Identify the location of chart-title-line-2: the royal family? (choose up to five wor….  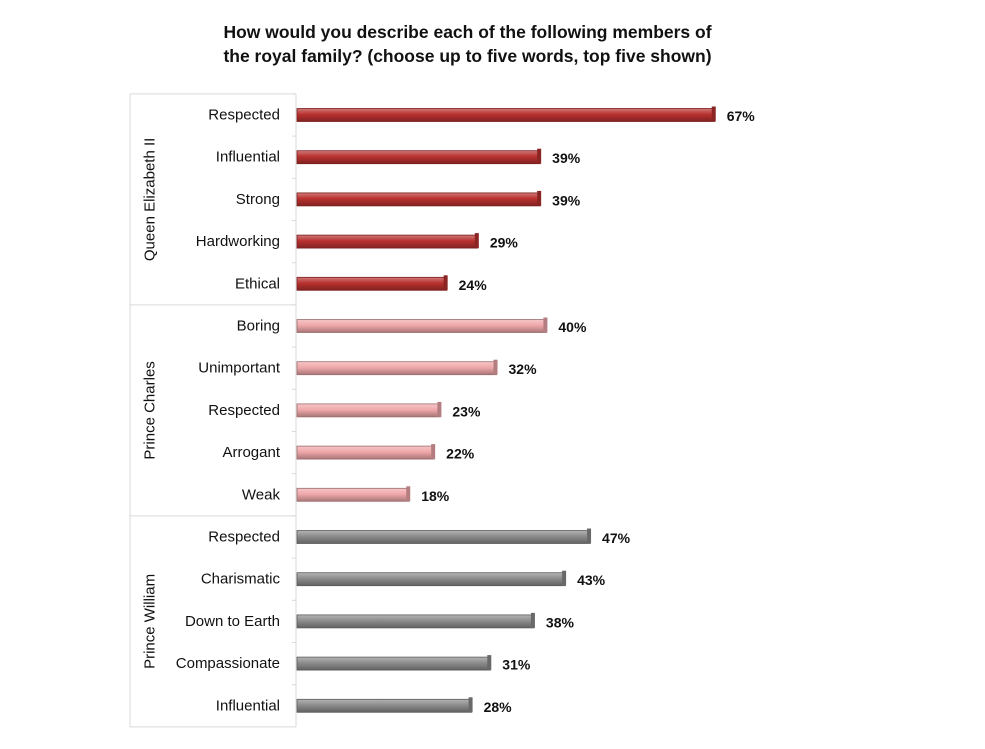
(467, 56).